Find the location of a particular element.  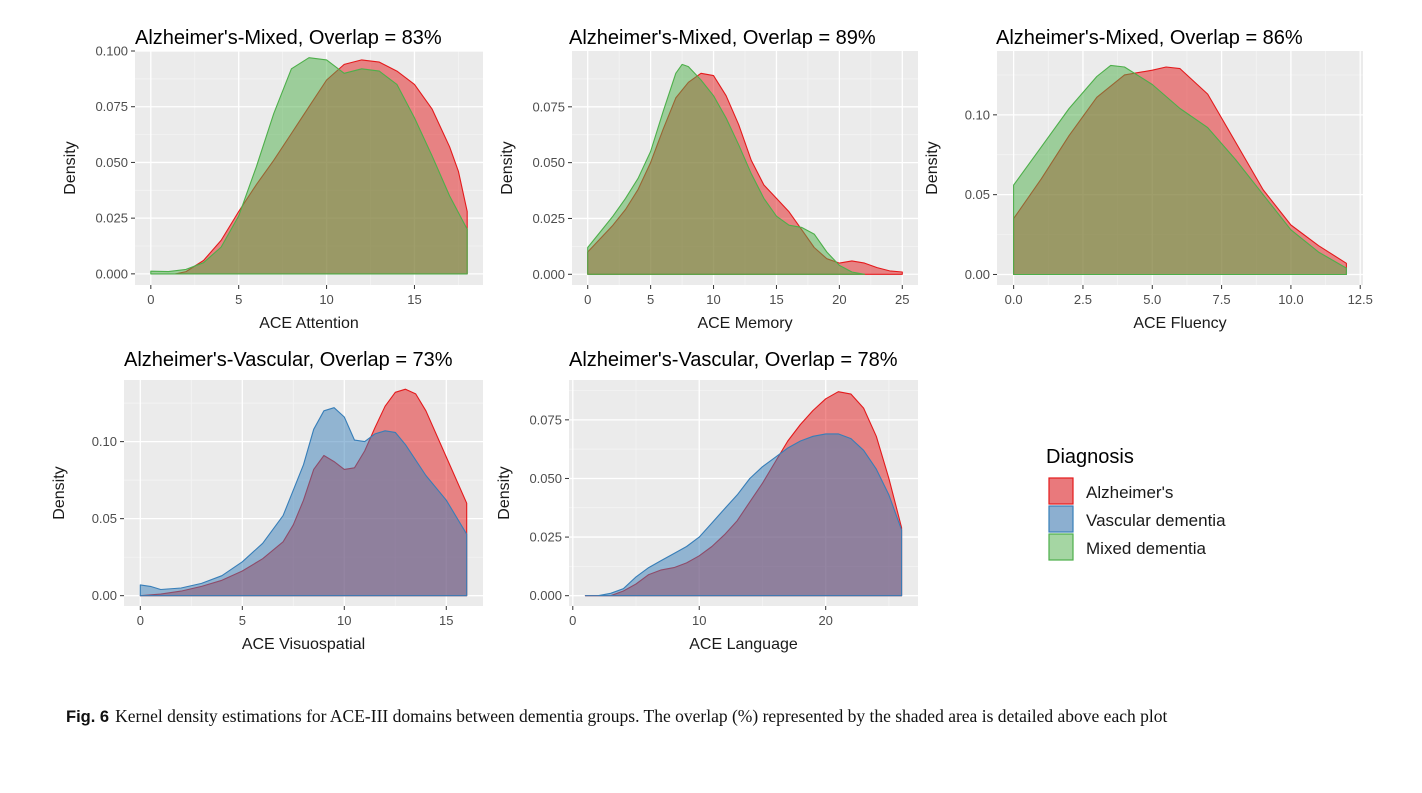

panel-title: Alzheimer's-Vascular, Overlap = 73% is located at coordinates (288, 360).